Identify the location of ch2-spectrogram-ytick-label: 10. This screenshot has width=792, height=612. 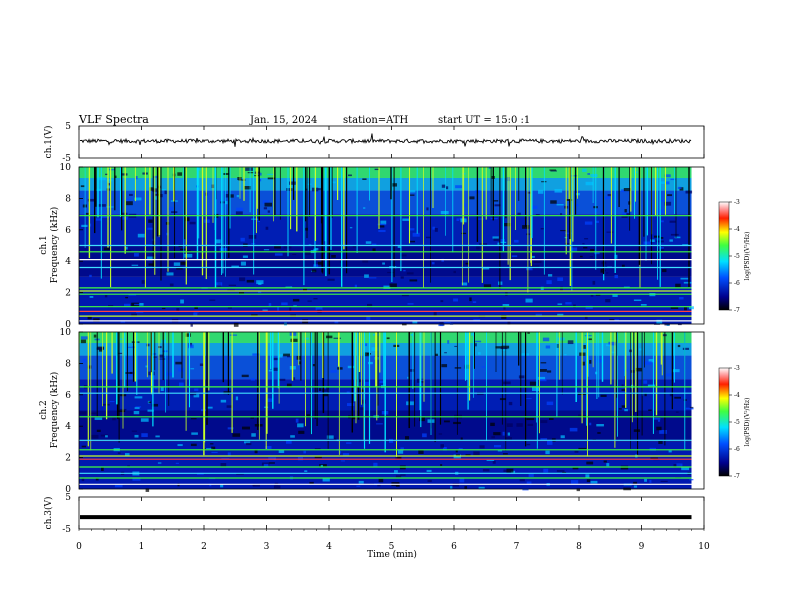
(66, 333).